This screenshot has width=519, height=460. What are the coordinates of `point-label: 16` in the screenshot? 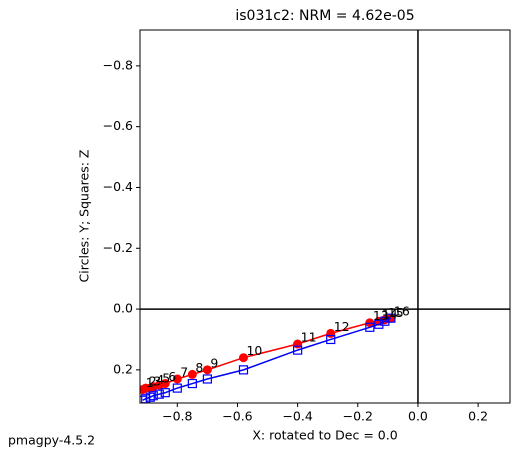 It's located at (402, 311).